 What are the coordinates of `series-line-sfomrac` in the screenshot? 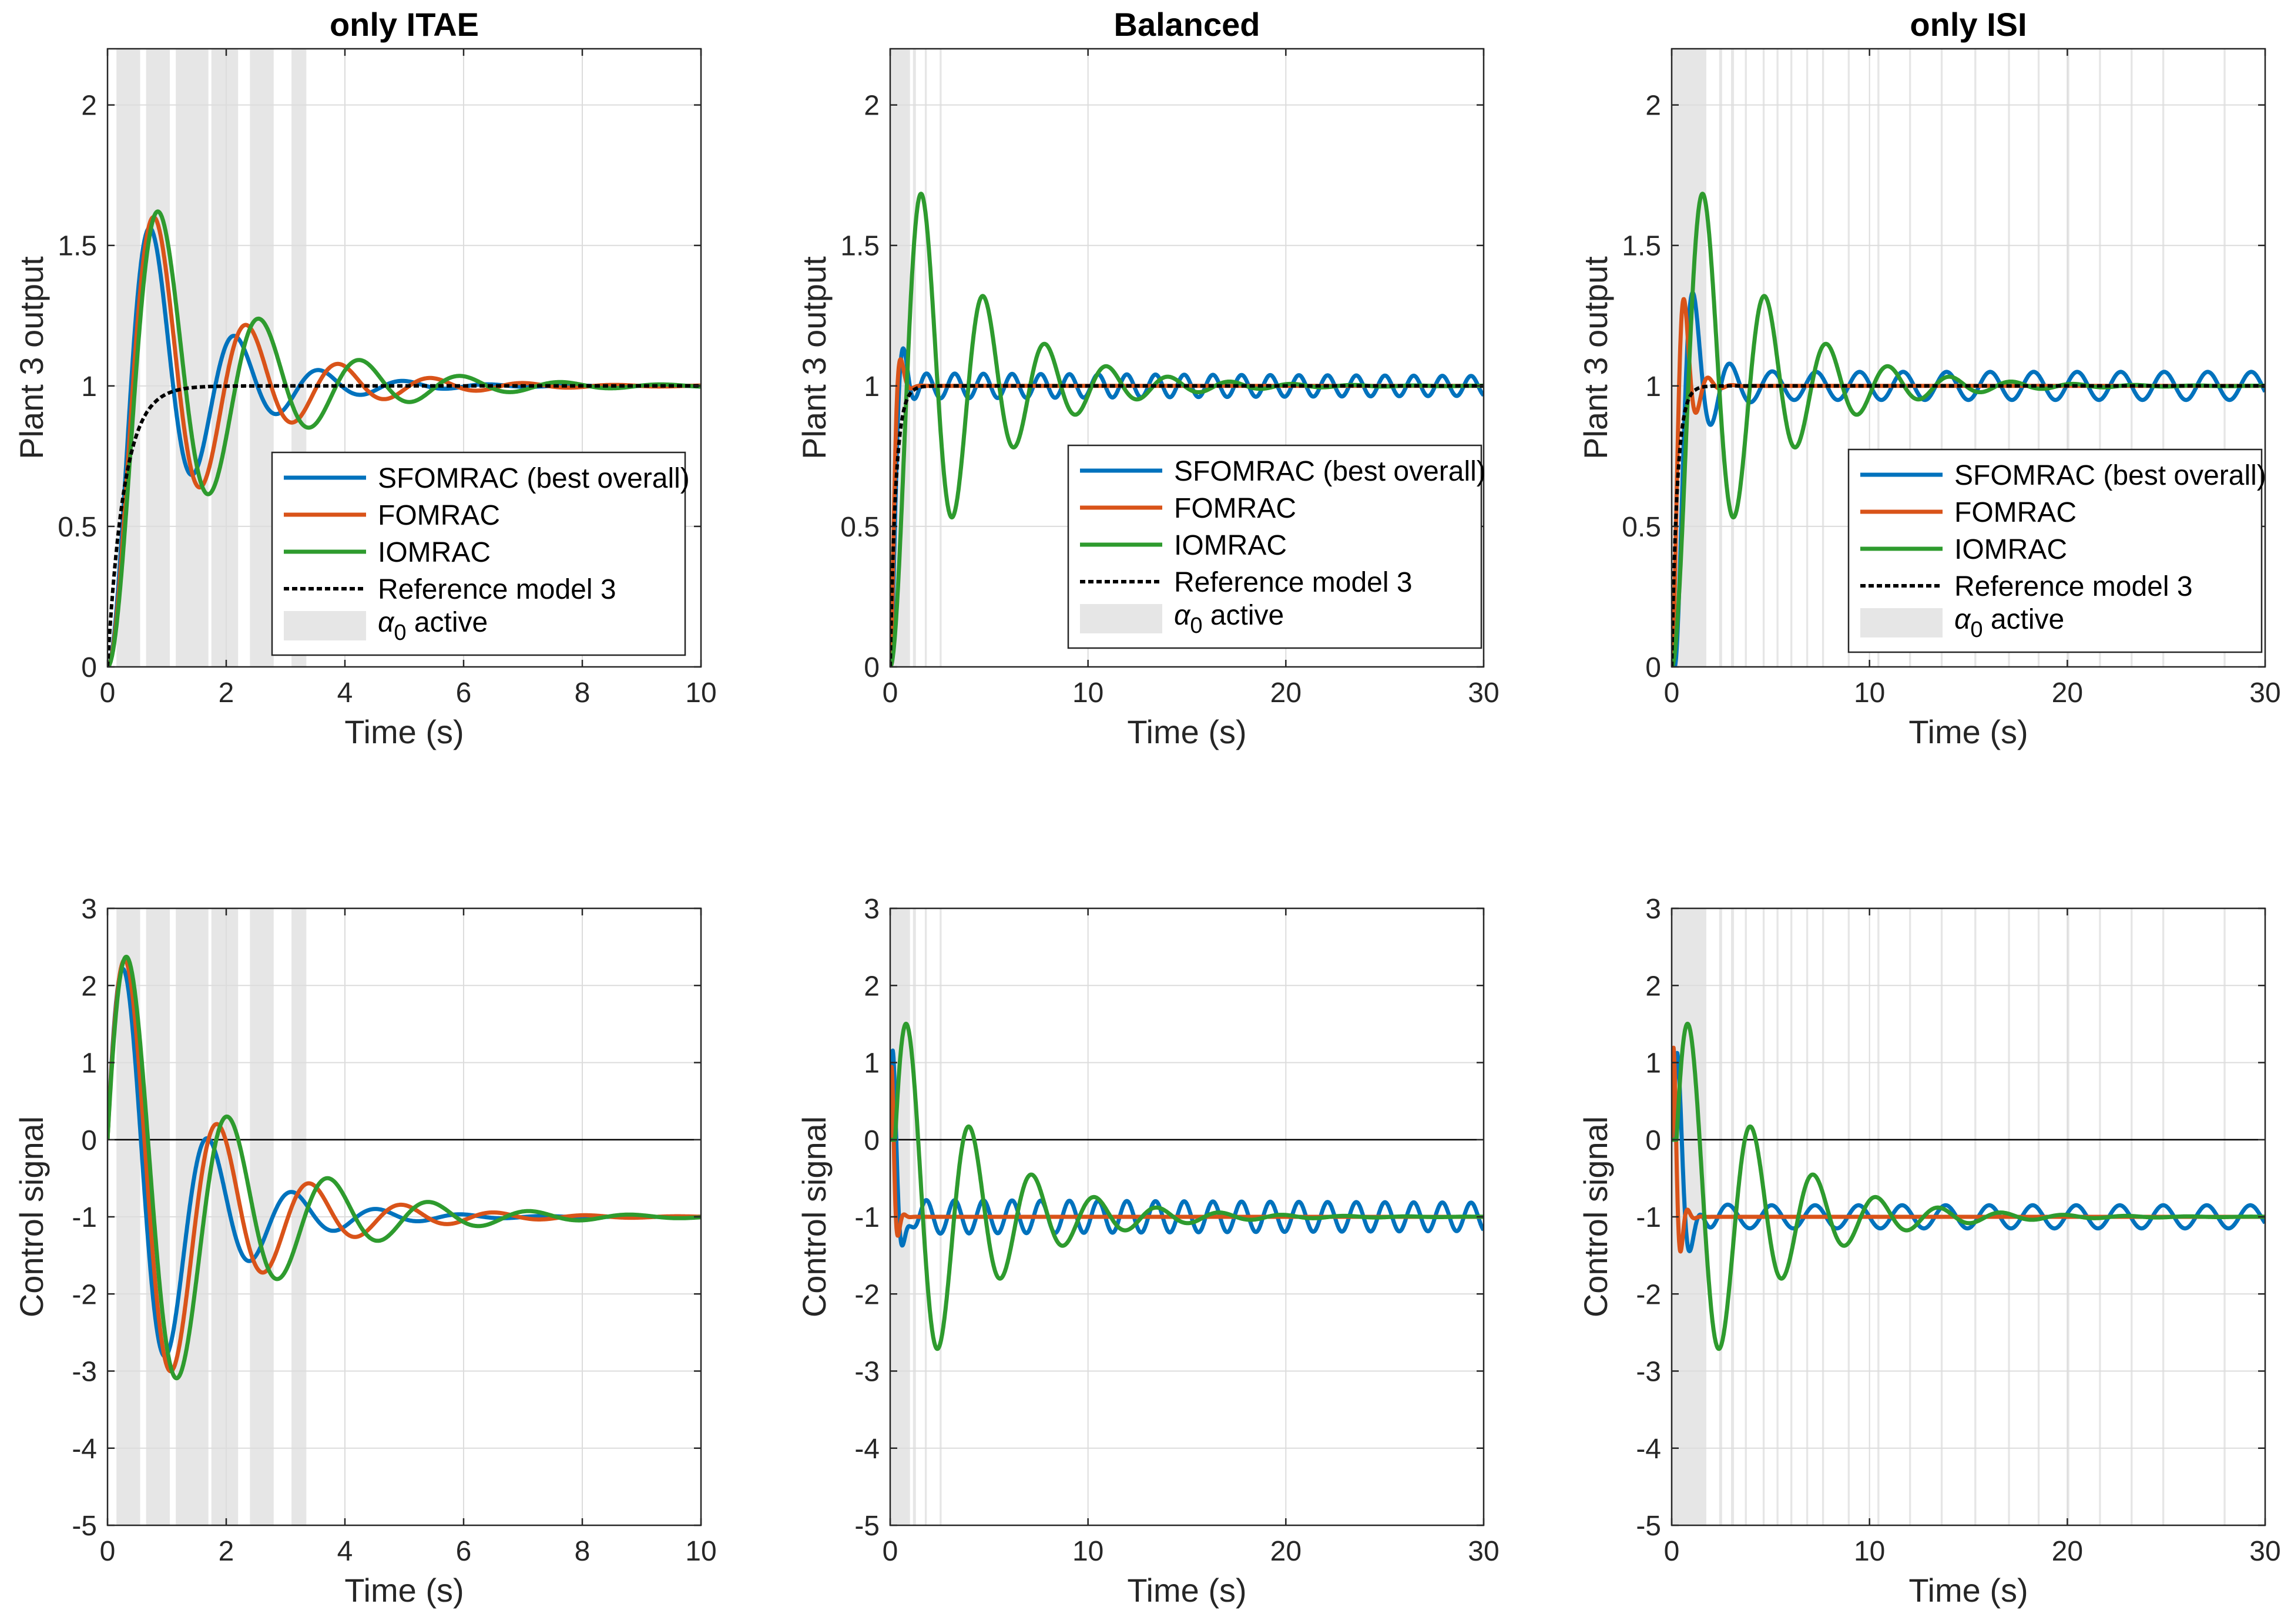 It's located at (1187, 1148).